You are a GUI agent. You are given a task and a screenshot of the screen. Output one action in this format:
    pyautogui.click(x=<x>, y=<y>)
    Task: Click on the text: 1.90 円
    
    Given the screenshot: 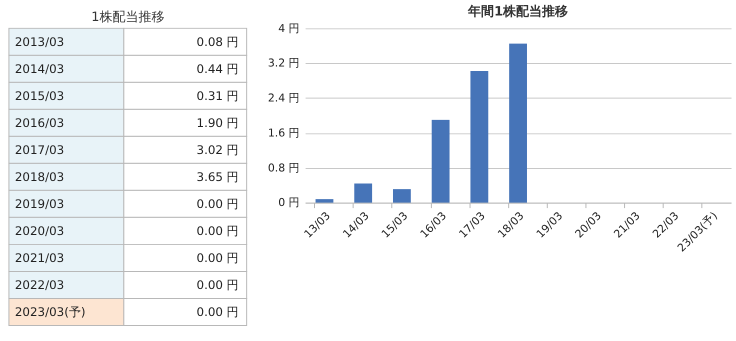 What is the action you would take?
    pyautogui.click(x=217, y=123)
    